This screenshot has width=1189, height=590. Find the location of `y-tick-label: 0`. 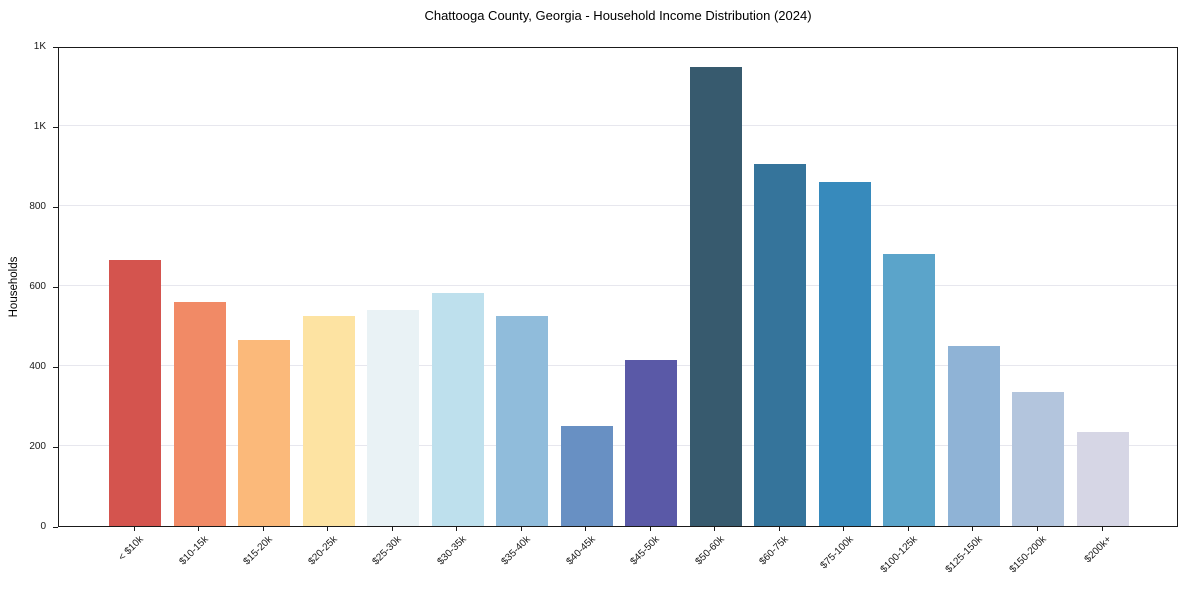

y-tick-label: 0 is located at coordinates (43, 526).